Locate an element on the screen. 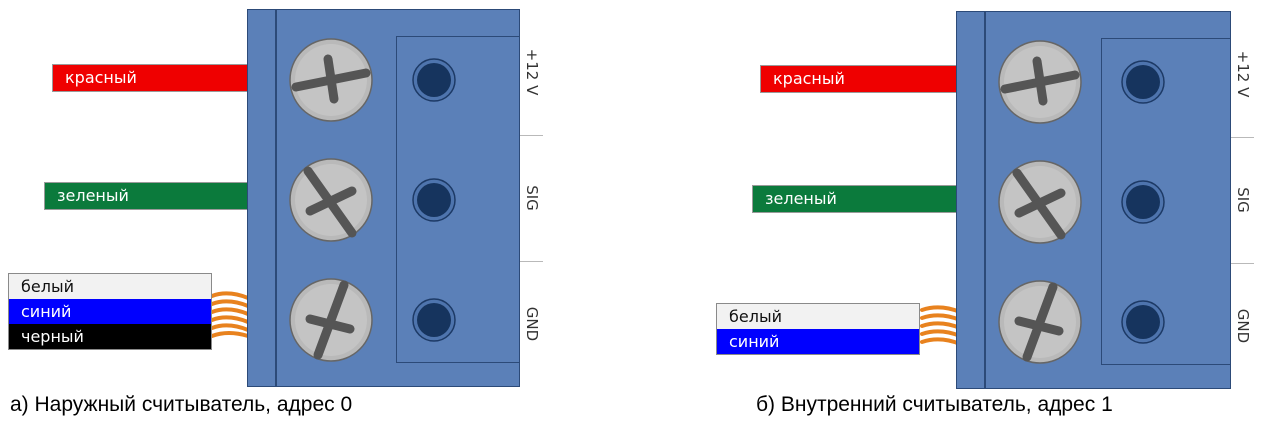 Image resolution: width=1263 pixels, height=421 pixels. gnd-wire-bundle: белый синий черный is located at coordinates (110, 311).